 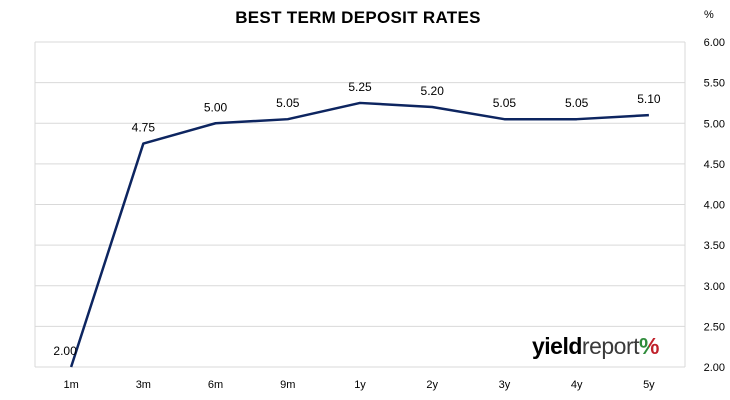 I want to click on y-axis-unit: %, so click(x=709, y=15).